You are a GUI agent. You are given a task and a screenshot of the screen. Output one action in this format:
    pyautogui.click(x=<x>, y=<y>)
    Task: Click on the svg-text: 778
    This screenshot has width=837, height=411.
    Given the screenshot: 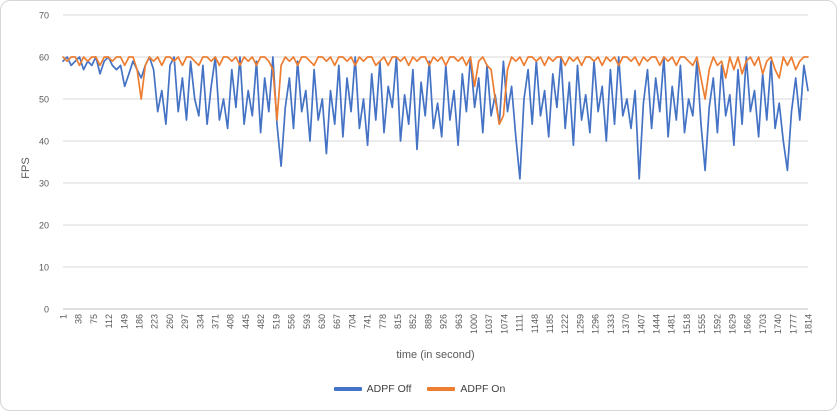 What is the action you would take?
    pyautogui.click(x=383, y=321)
    